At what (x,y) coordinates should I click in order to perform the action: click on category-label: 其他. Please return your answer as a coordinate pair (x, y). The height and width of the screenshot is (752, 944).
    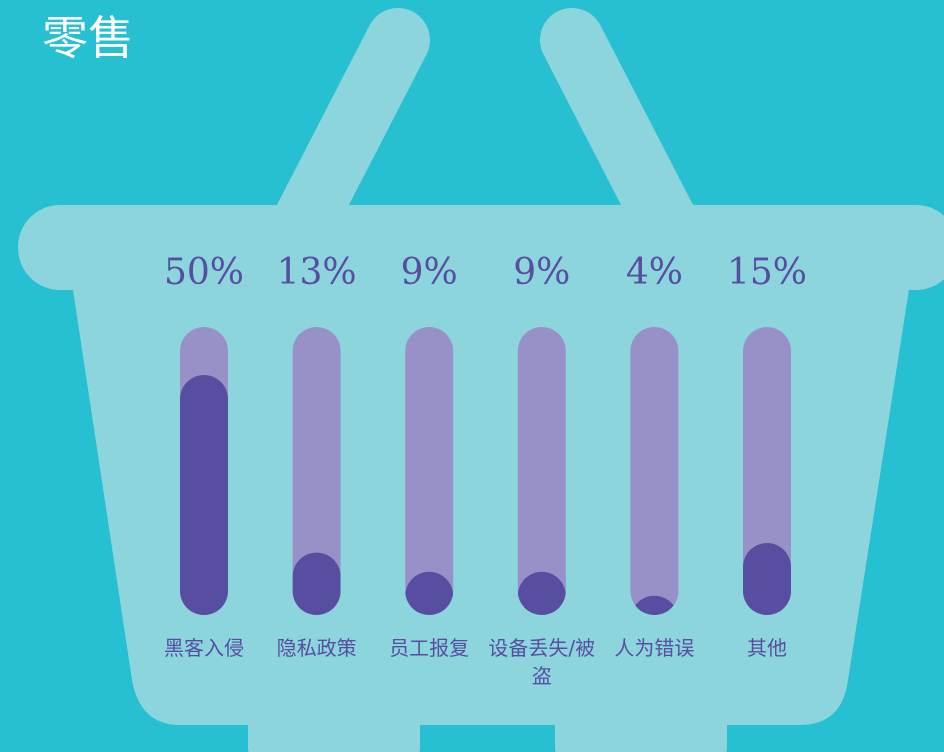
    Looking at the image, I should click on (767, 648).